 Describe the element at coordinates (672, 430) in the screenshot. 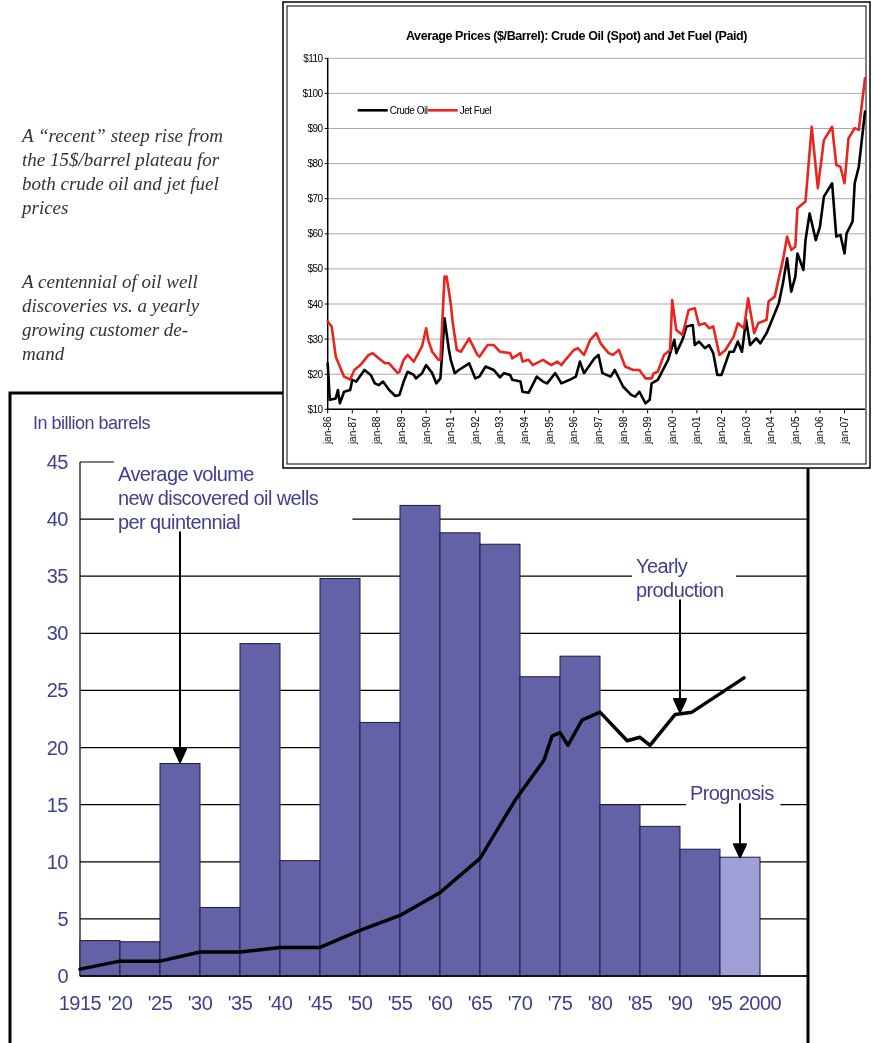

I see `x-tick-label: jan-00` at that location.